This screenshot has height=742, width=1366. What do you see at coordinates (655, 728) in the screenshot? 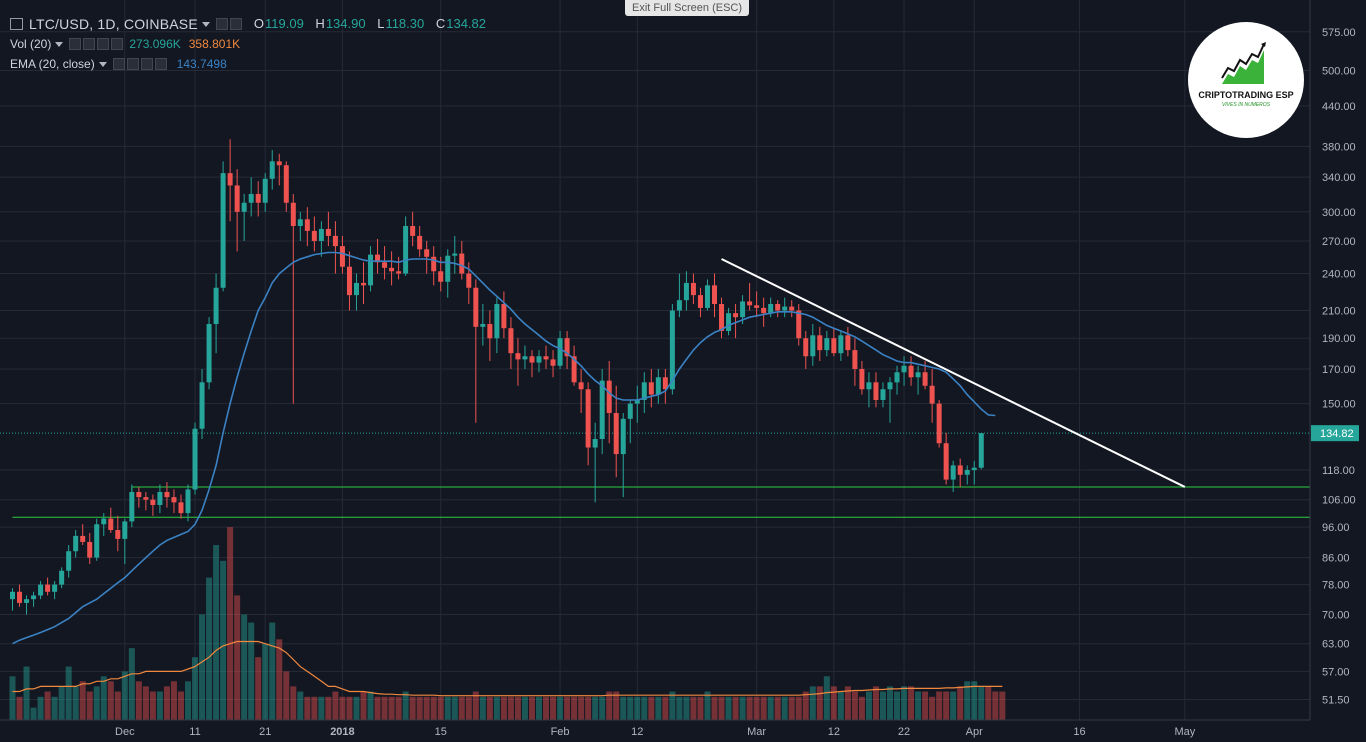
I see `time-axis: Dec 11 21 2018 15 Feb 12 Mar 12 22 Apr 16 May` at bounding box center [655, 728].